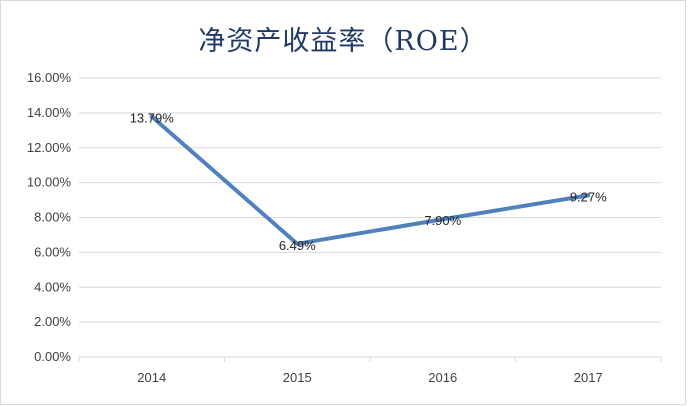 The height and width of the screenshot is (407, 688). I want to click on data-label: 7.90%, so click(442, 220).